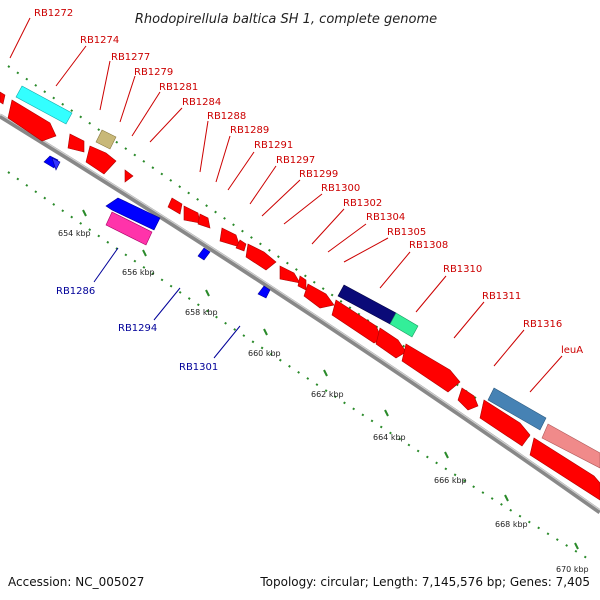  I want to click on gene-label: RB1284, so click(201, 102).